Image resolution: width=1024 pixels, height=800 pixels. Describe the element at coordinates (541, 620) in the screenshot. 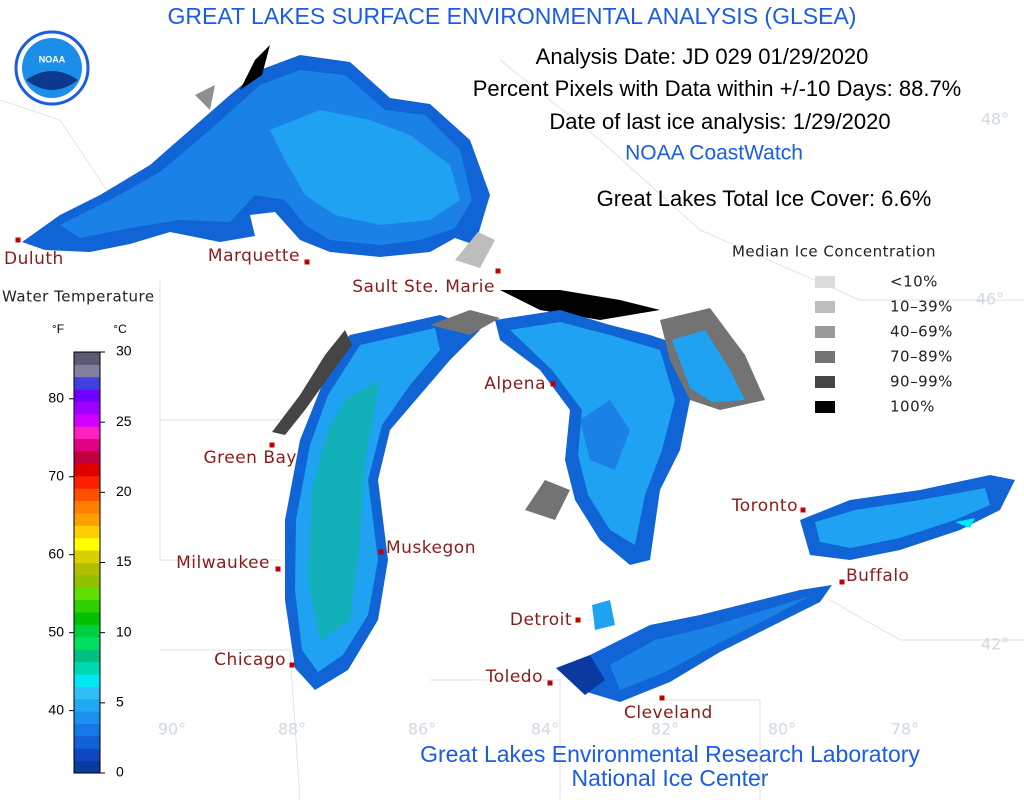

I see `city-label: Detroit` at that location.